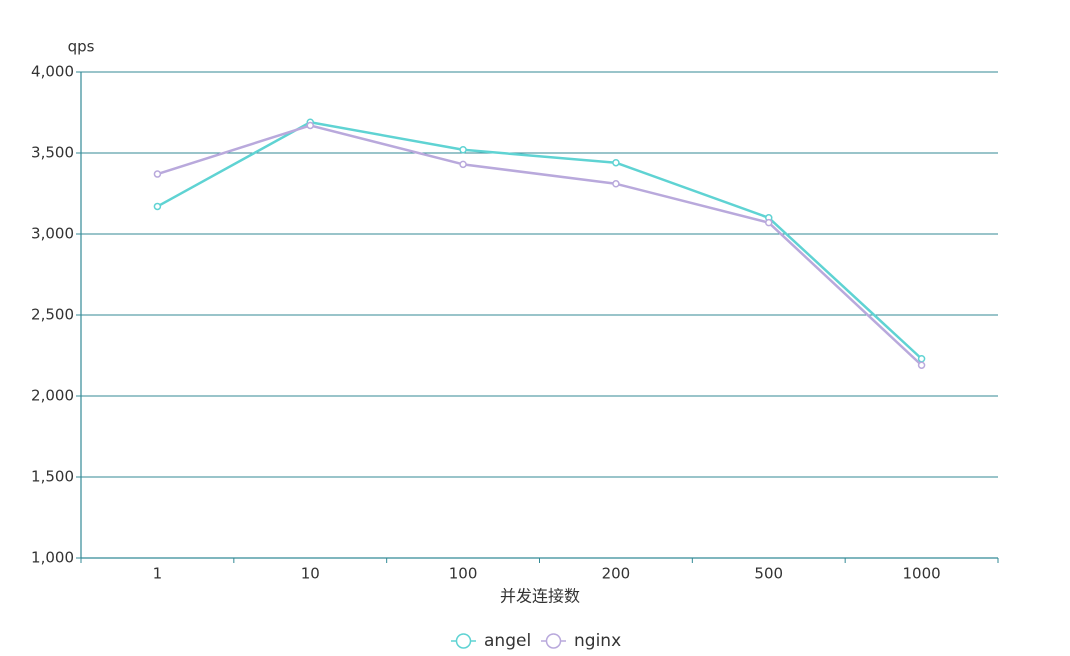 The height and width of the screenshot is (656, 1070). What do you see at coordinates (921, 574) in the screenshot?
I see `x-tick-label: 1000` at bounding box center [921, 574].